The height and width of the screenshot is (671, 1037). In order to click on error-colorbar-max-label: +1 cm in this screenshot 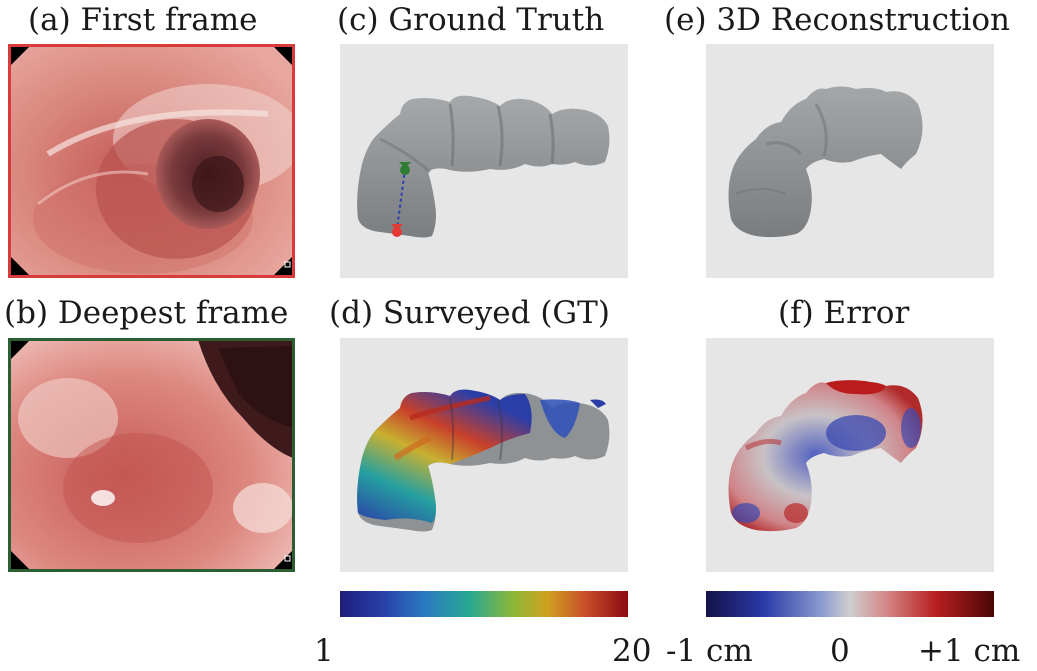, I will do `click(969, 651)`.